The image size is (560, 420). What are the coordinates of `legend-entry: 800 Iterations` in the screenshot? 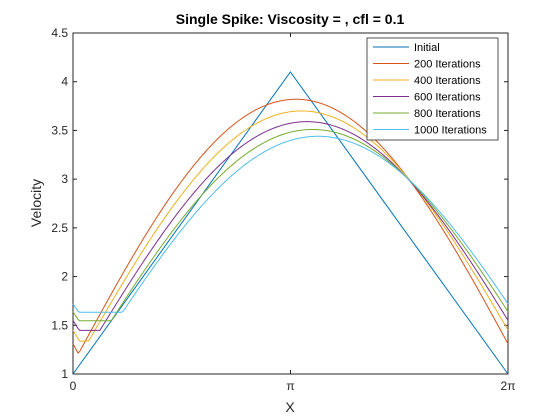 It's located at (447, 114).